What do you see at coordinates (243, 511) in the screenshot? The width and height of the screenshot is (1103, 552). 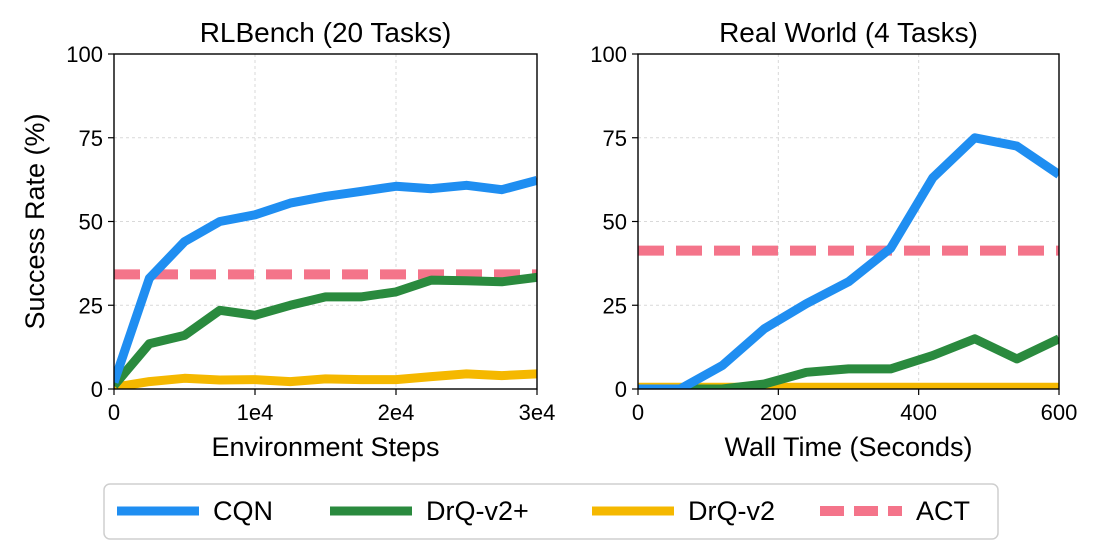 I see `legend-label-cqn: CQN` at bounding box center [243, 511].